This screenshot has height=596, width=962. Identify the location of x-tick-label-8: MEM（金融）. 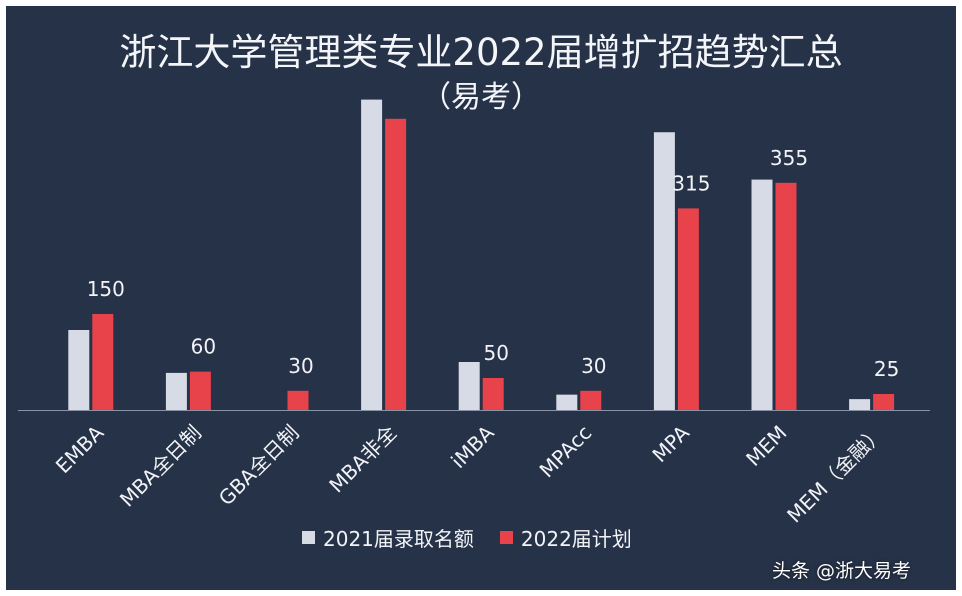
(835, 474).